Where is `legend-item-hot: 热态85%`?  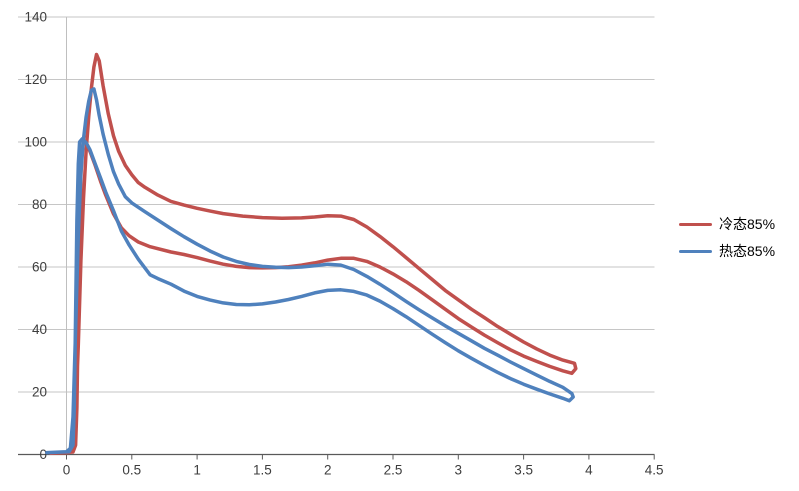 legend-item-hot: 热态85% is located at coordinates (727, 251).